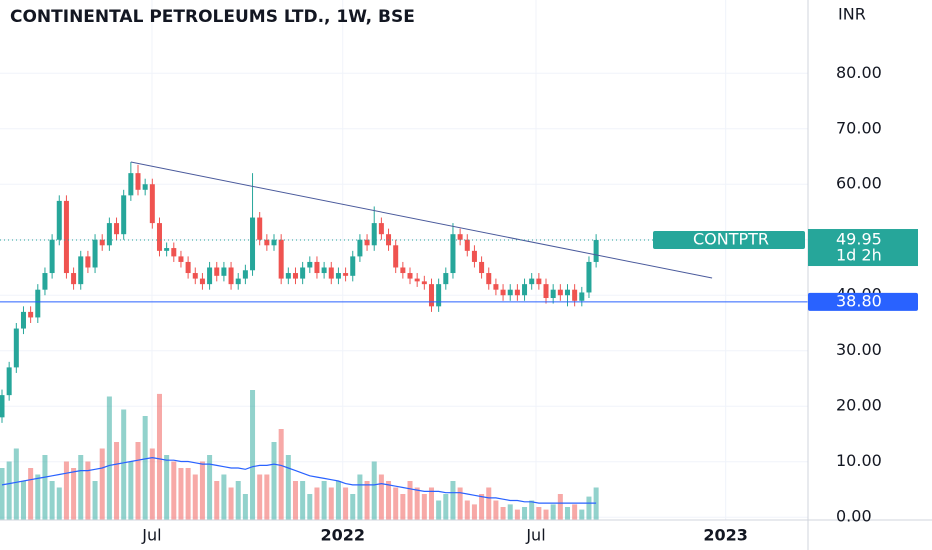 Image resolution: width=932 pixels, height=550 pixels. I want to click on symbol-label: CONTPTR, so click(731, 239).